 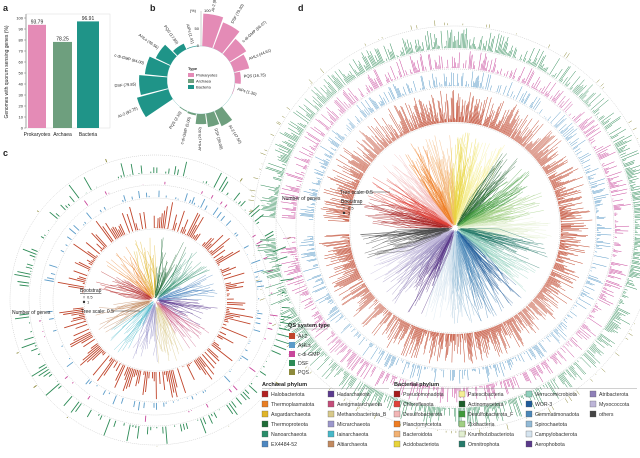 What do you see at coordinates (219, 139) in the screenshot?
I see `radial-bar-label: DSF(39.00)` at bounding box center [219, 139].